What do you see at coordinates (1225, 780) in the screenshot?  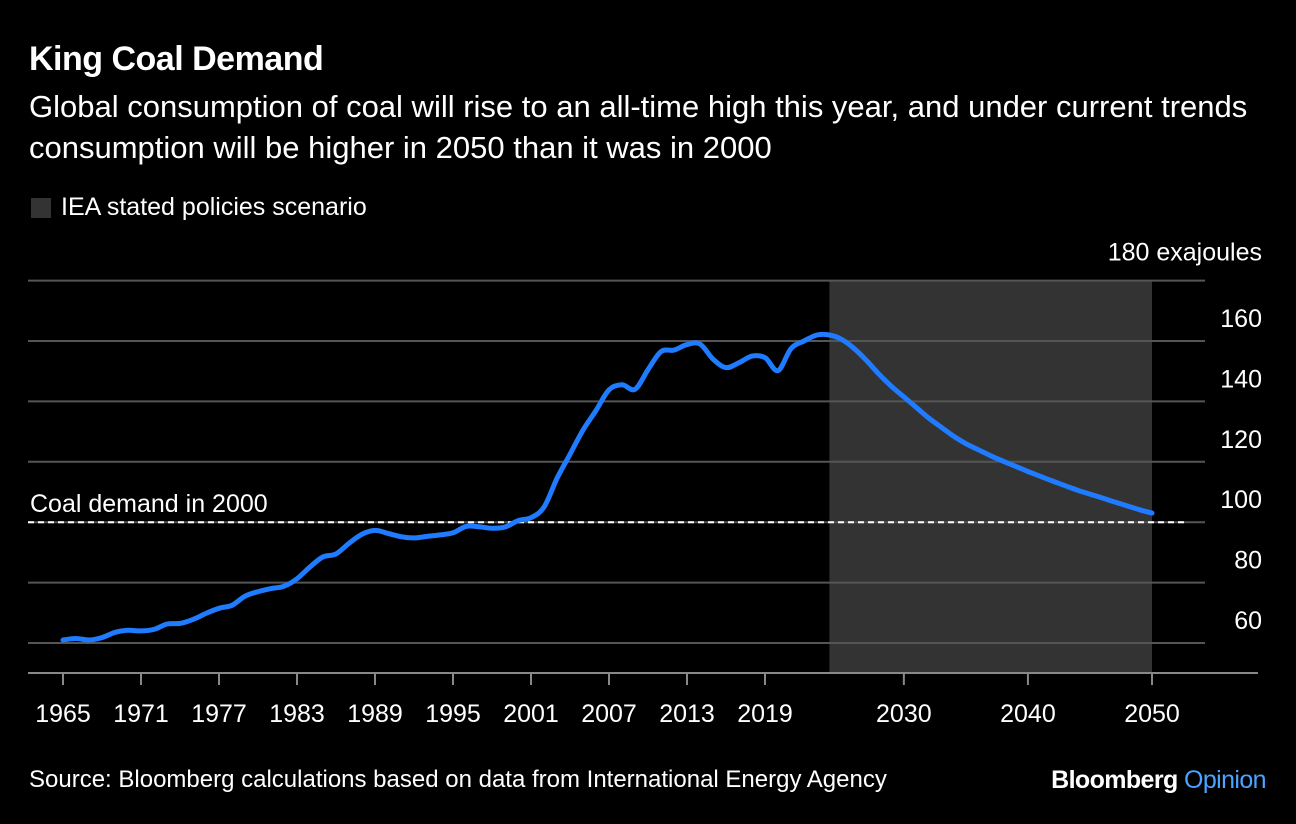 I see `brand-opinion: Opinion` at bounding box center [1225, 780].